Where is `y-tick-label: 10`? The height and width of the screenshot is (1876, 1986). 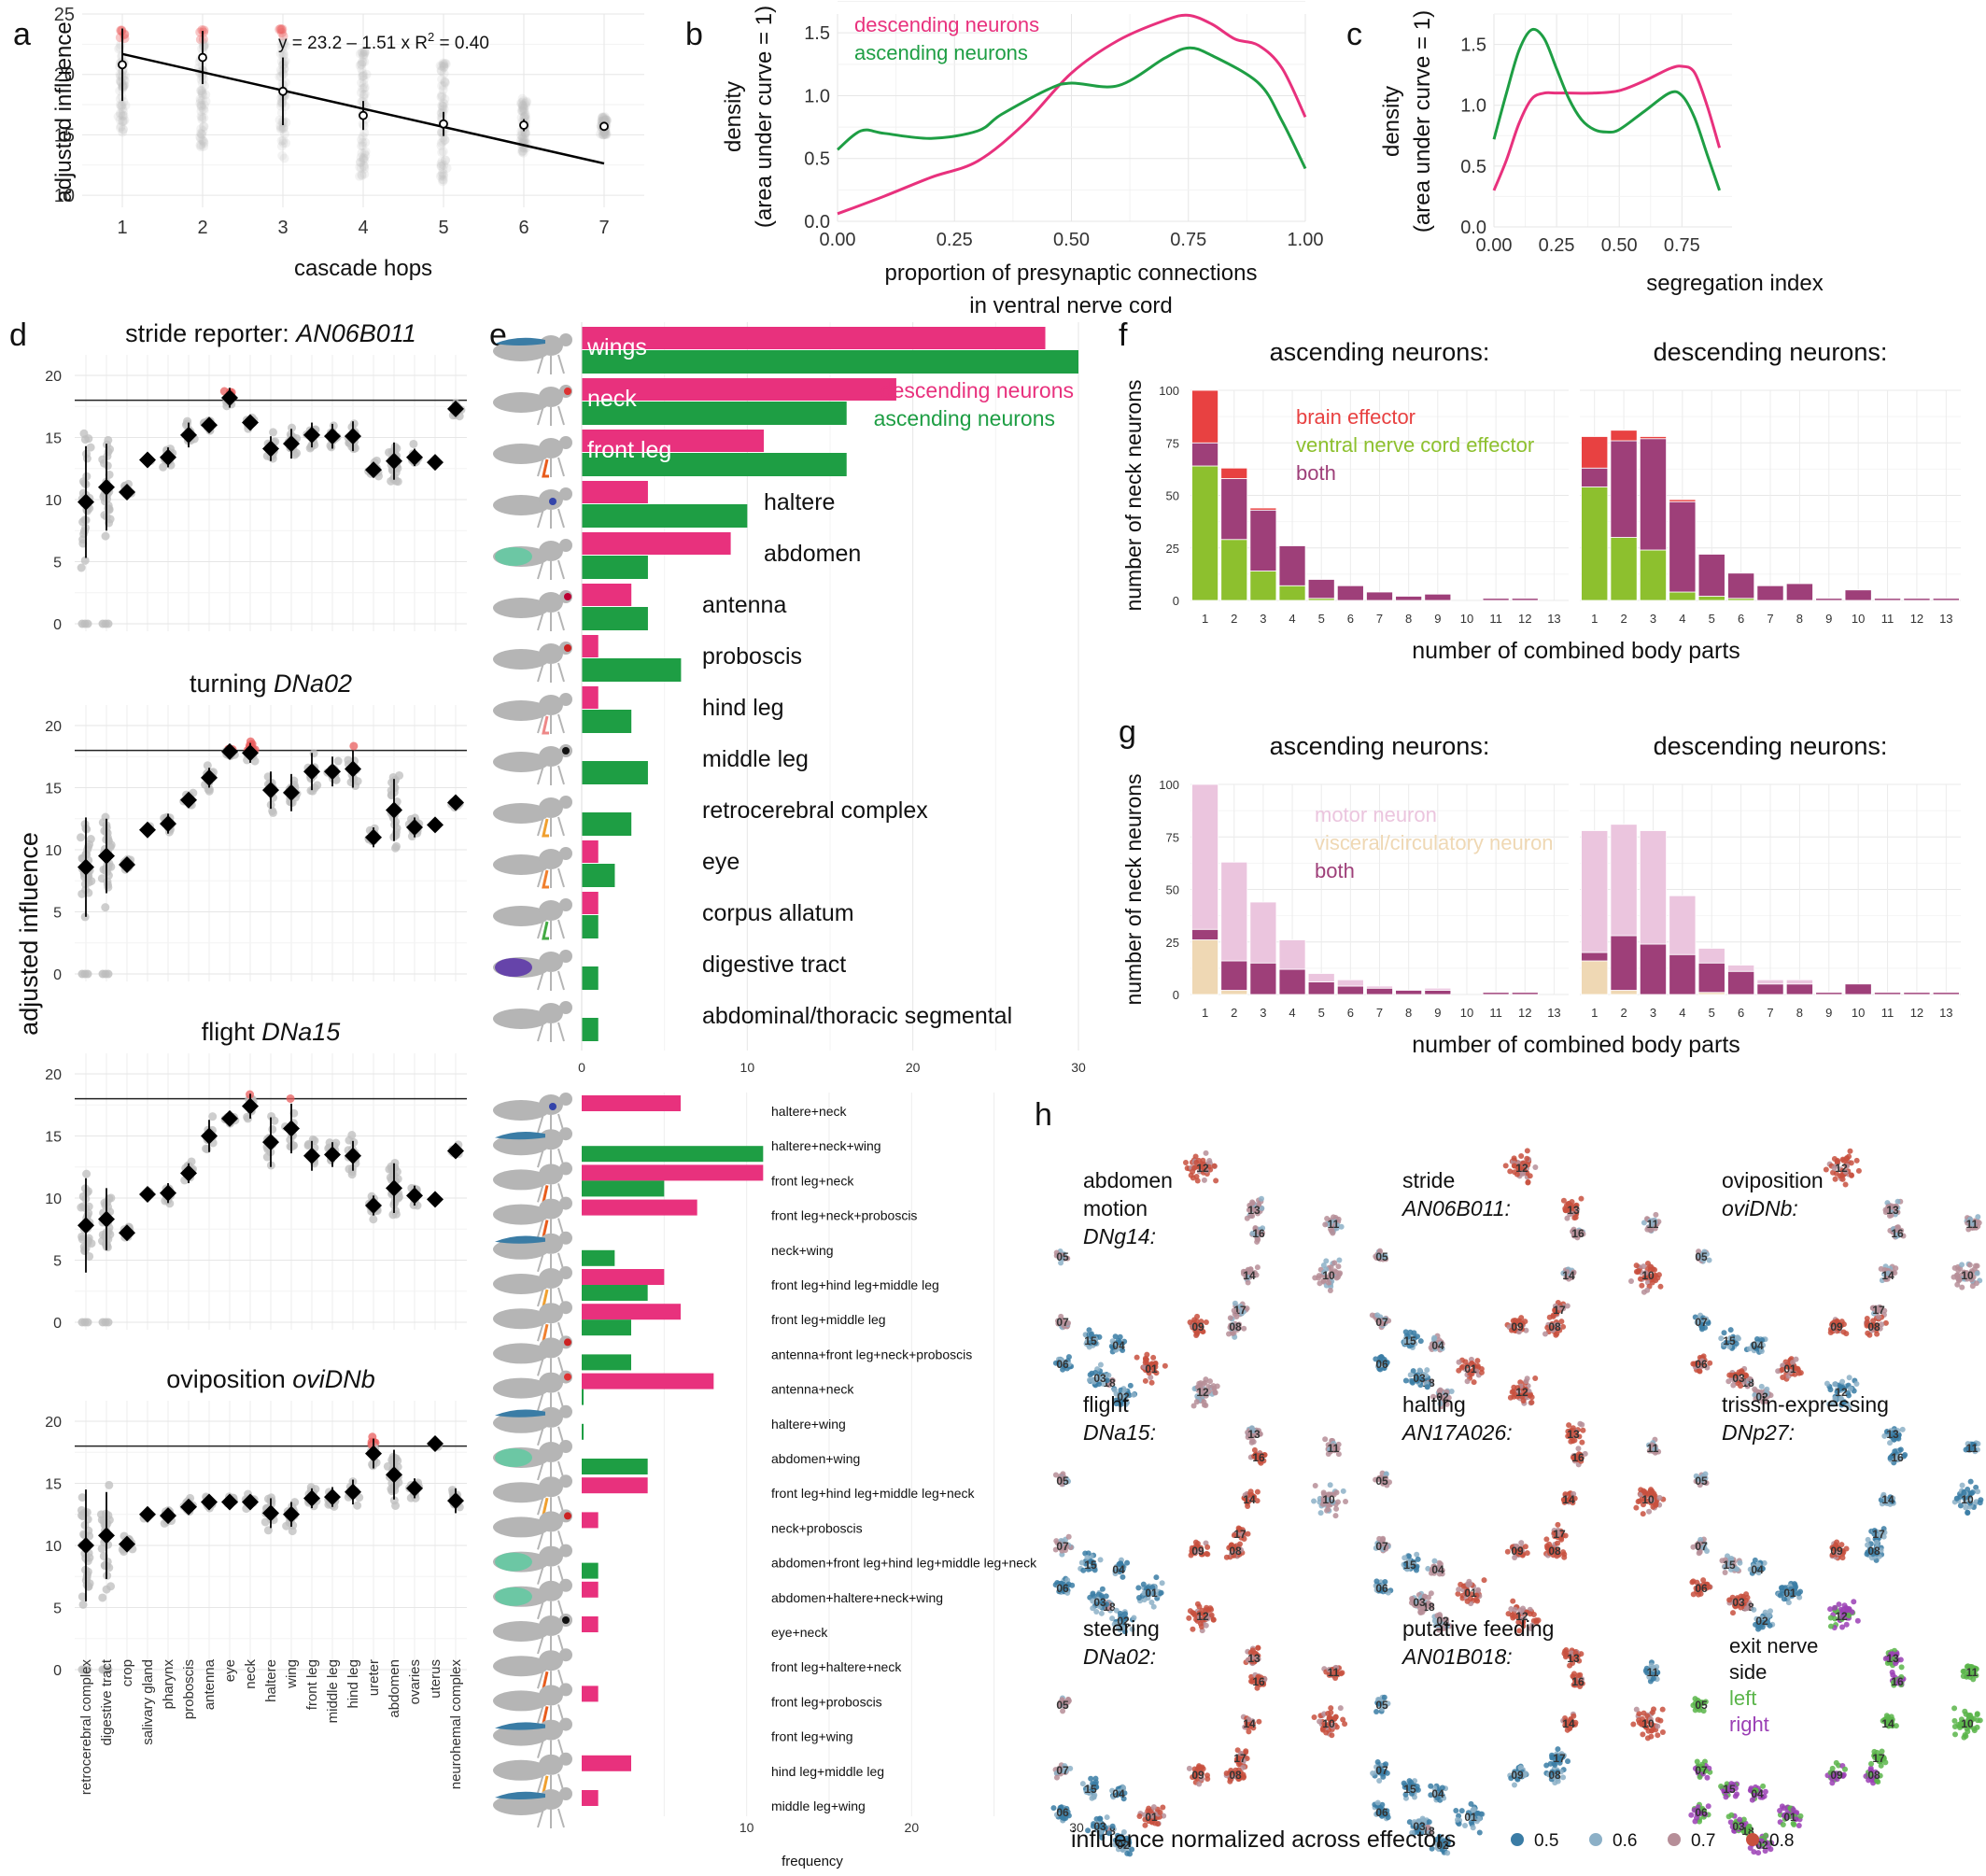 y-tick-label: 10 is located at coordinates (53, 851).